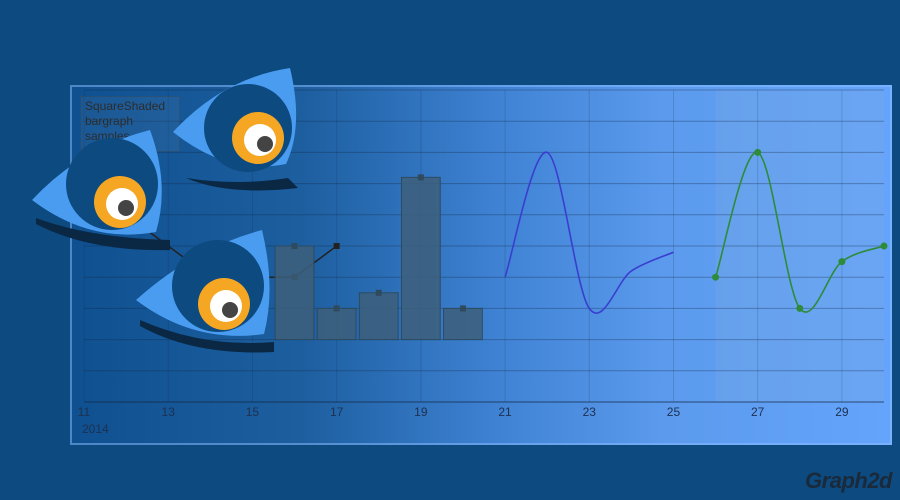 This screenshot has height=500, width=900. I want to click on x-tick-label: 23, so click(590, 412).